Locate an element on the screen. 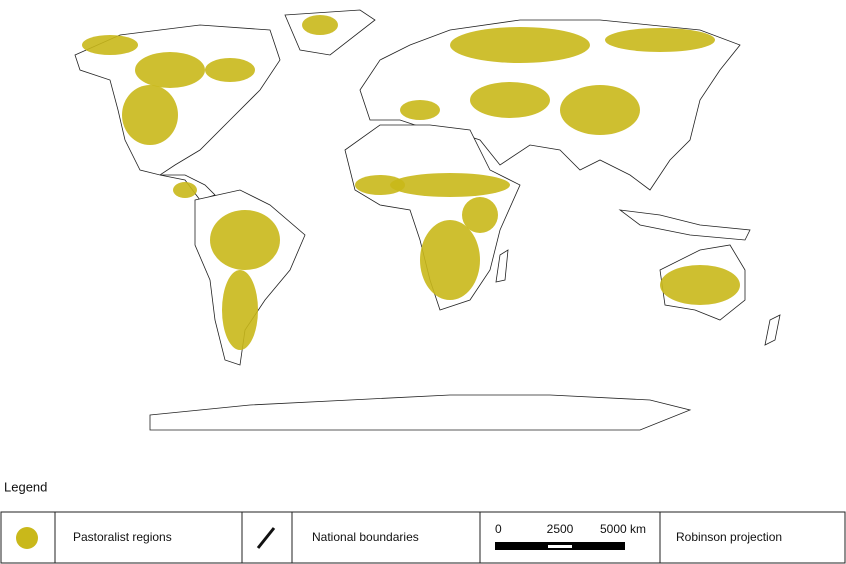 Image resolution: width=846 pixels, height=564 pixels. scale-tick-label: 0 is located at coordinates (498, 529).